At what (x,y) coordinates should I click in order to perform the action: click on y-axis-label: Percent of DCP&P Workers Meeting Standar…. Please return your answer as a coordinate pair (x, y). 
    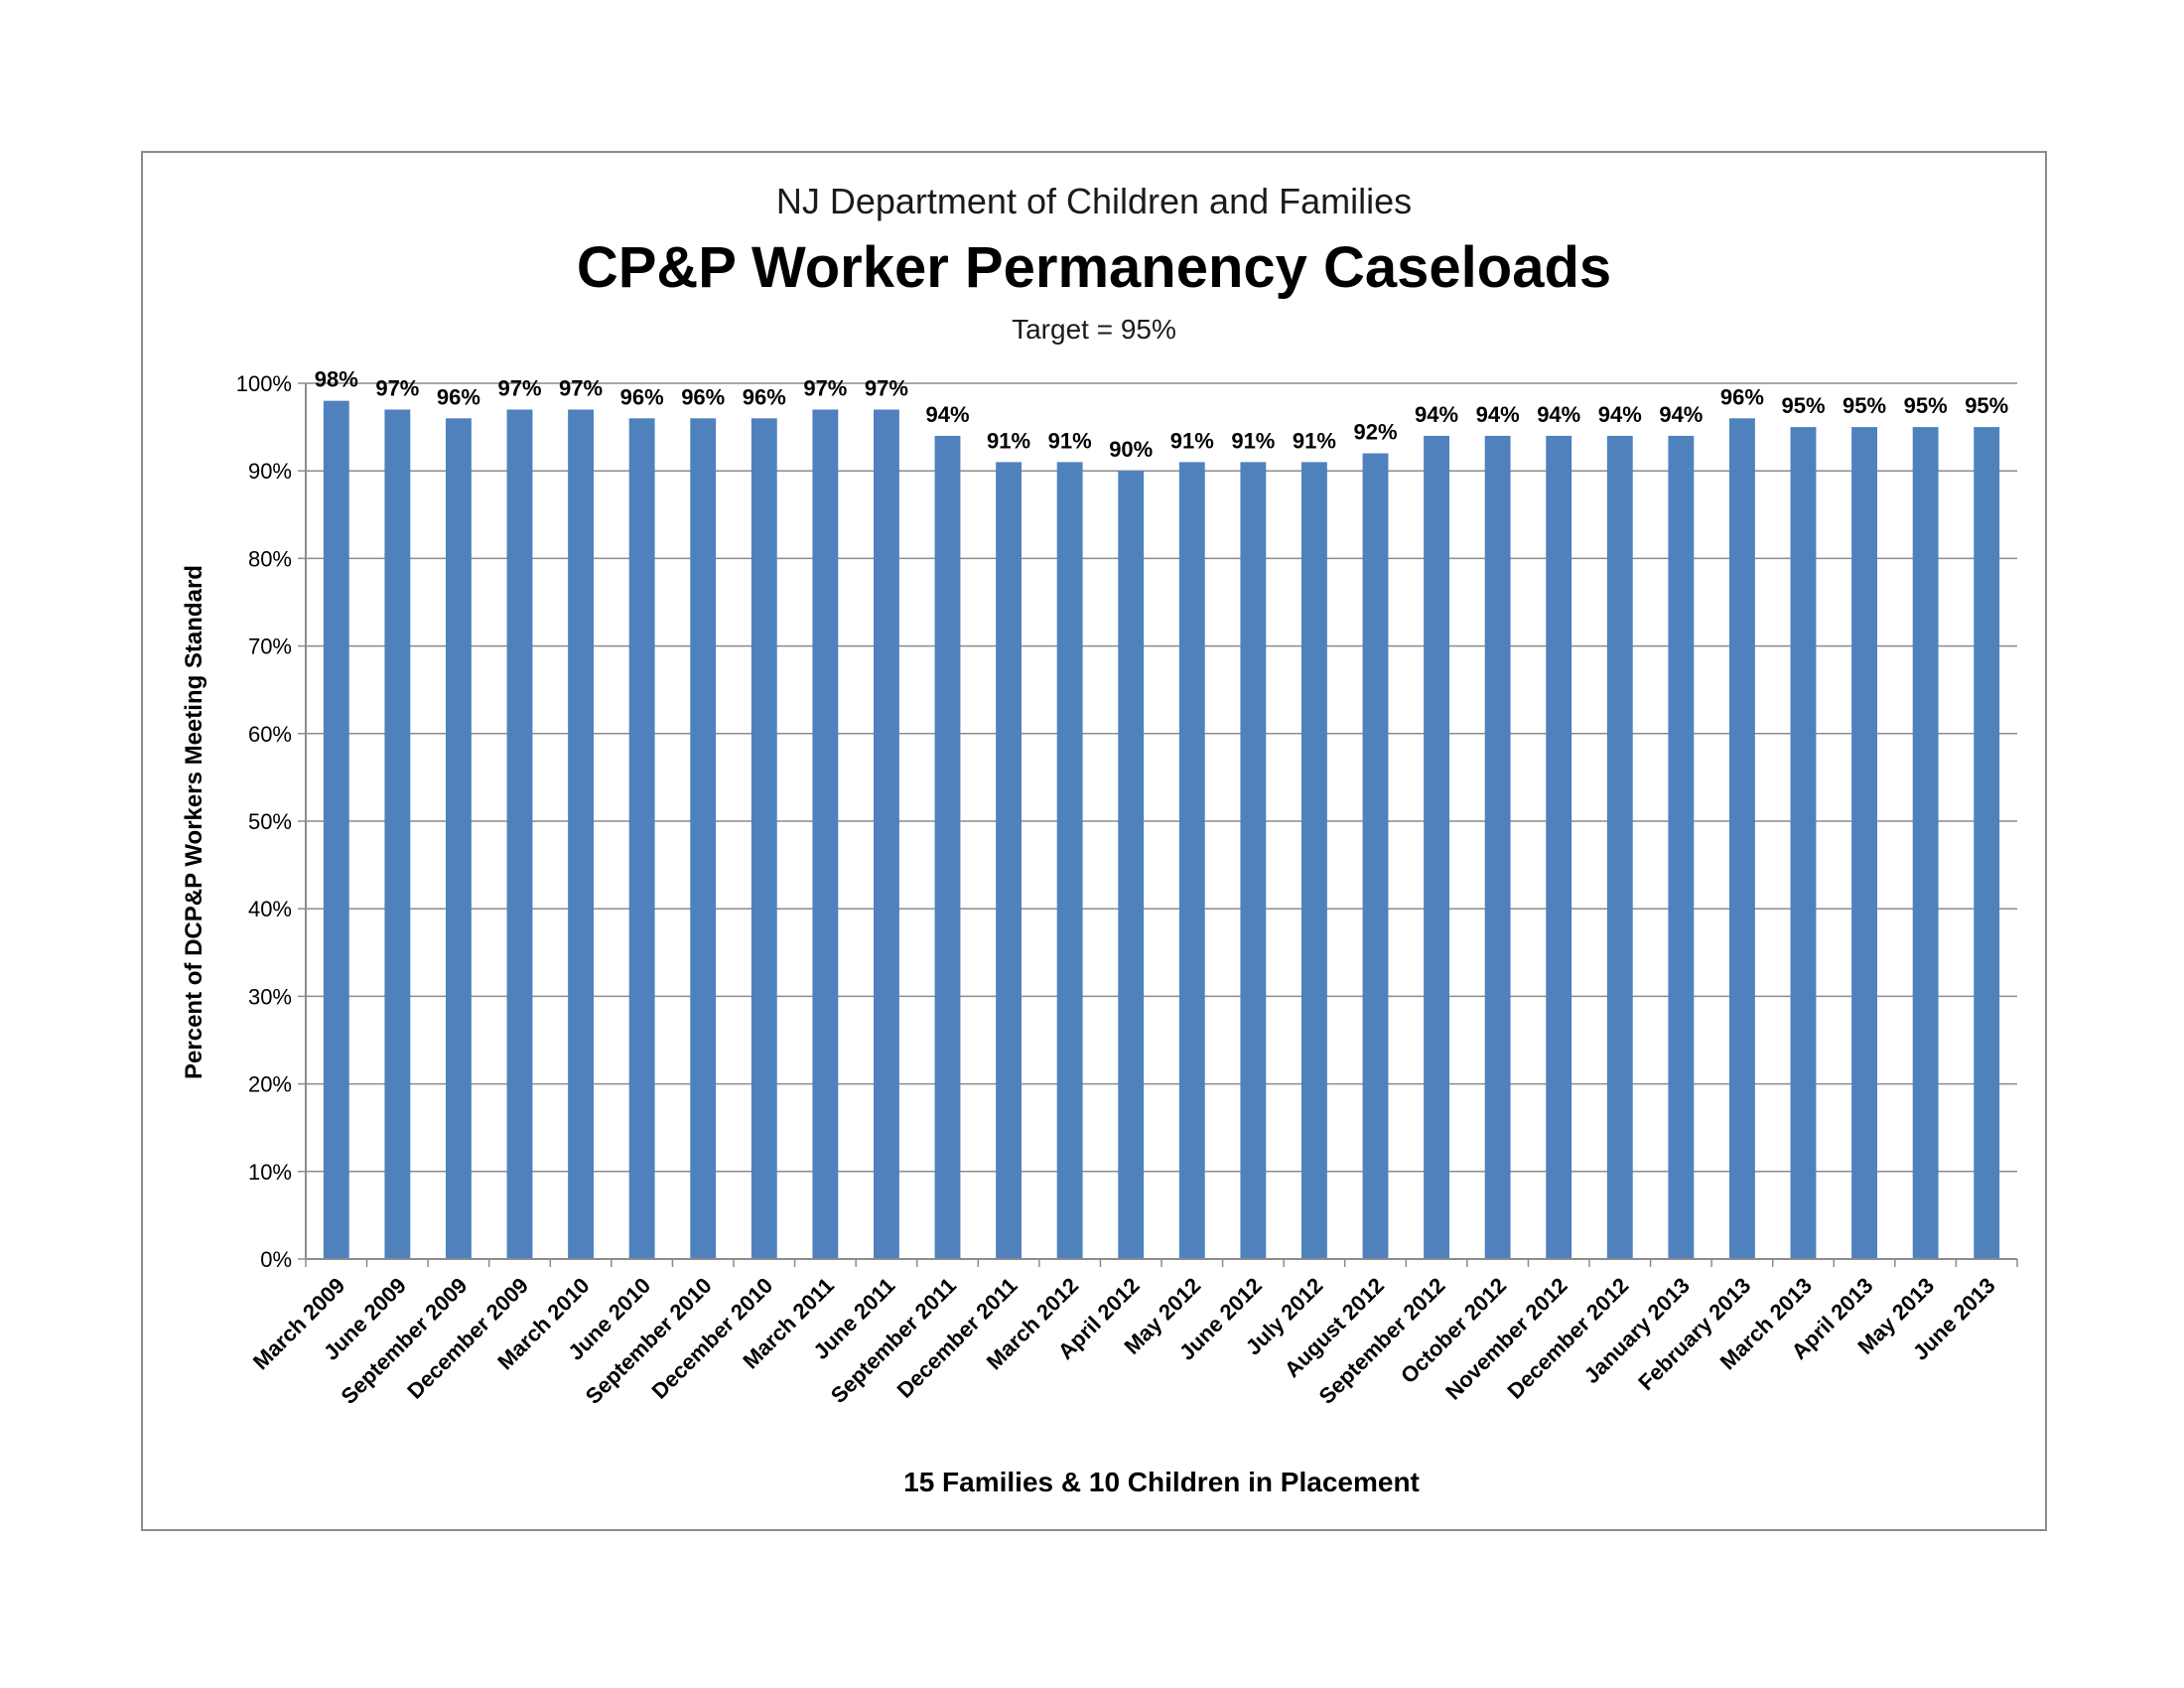
    Looking at the image, I should click on (194, 822).